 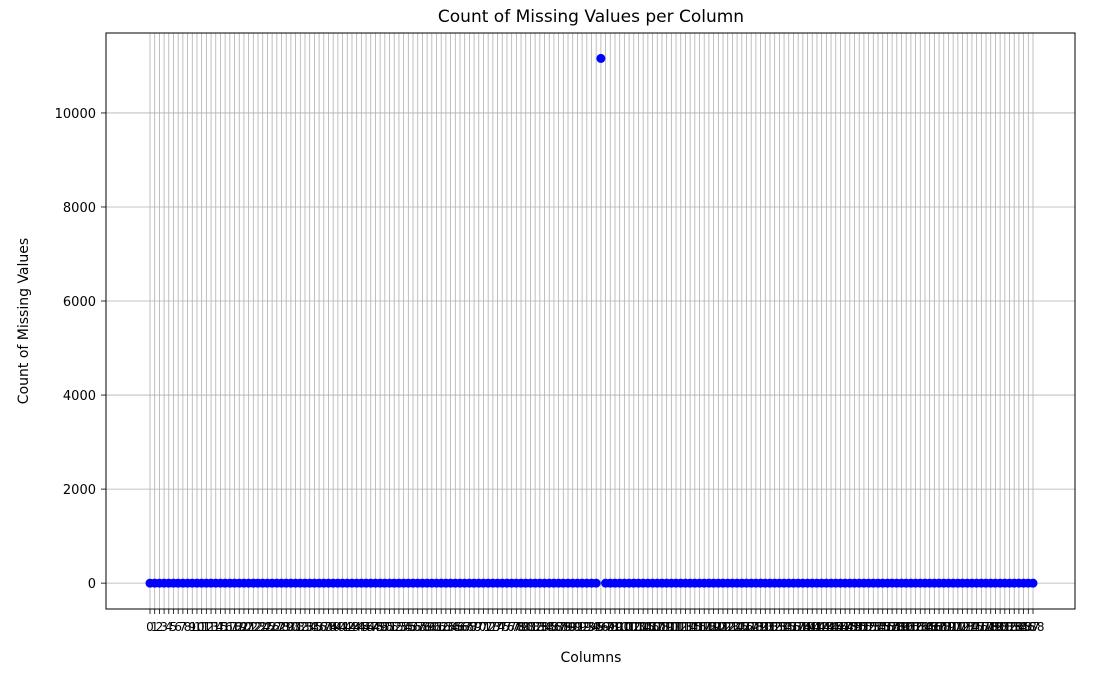 What do you see at coordinates (920, 627) in the screenshot?
I see `x-tick-label: 164` at bounding box center [920, 627].